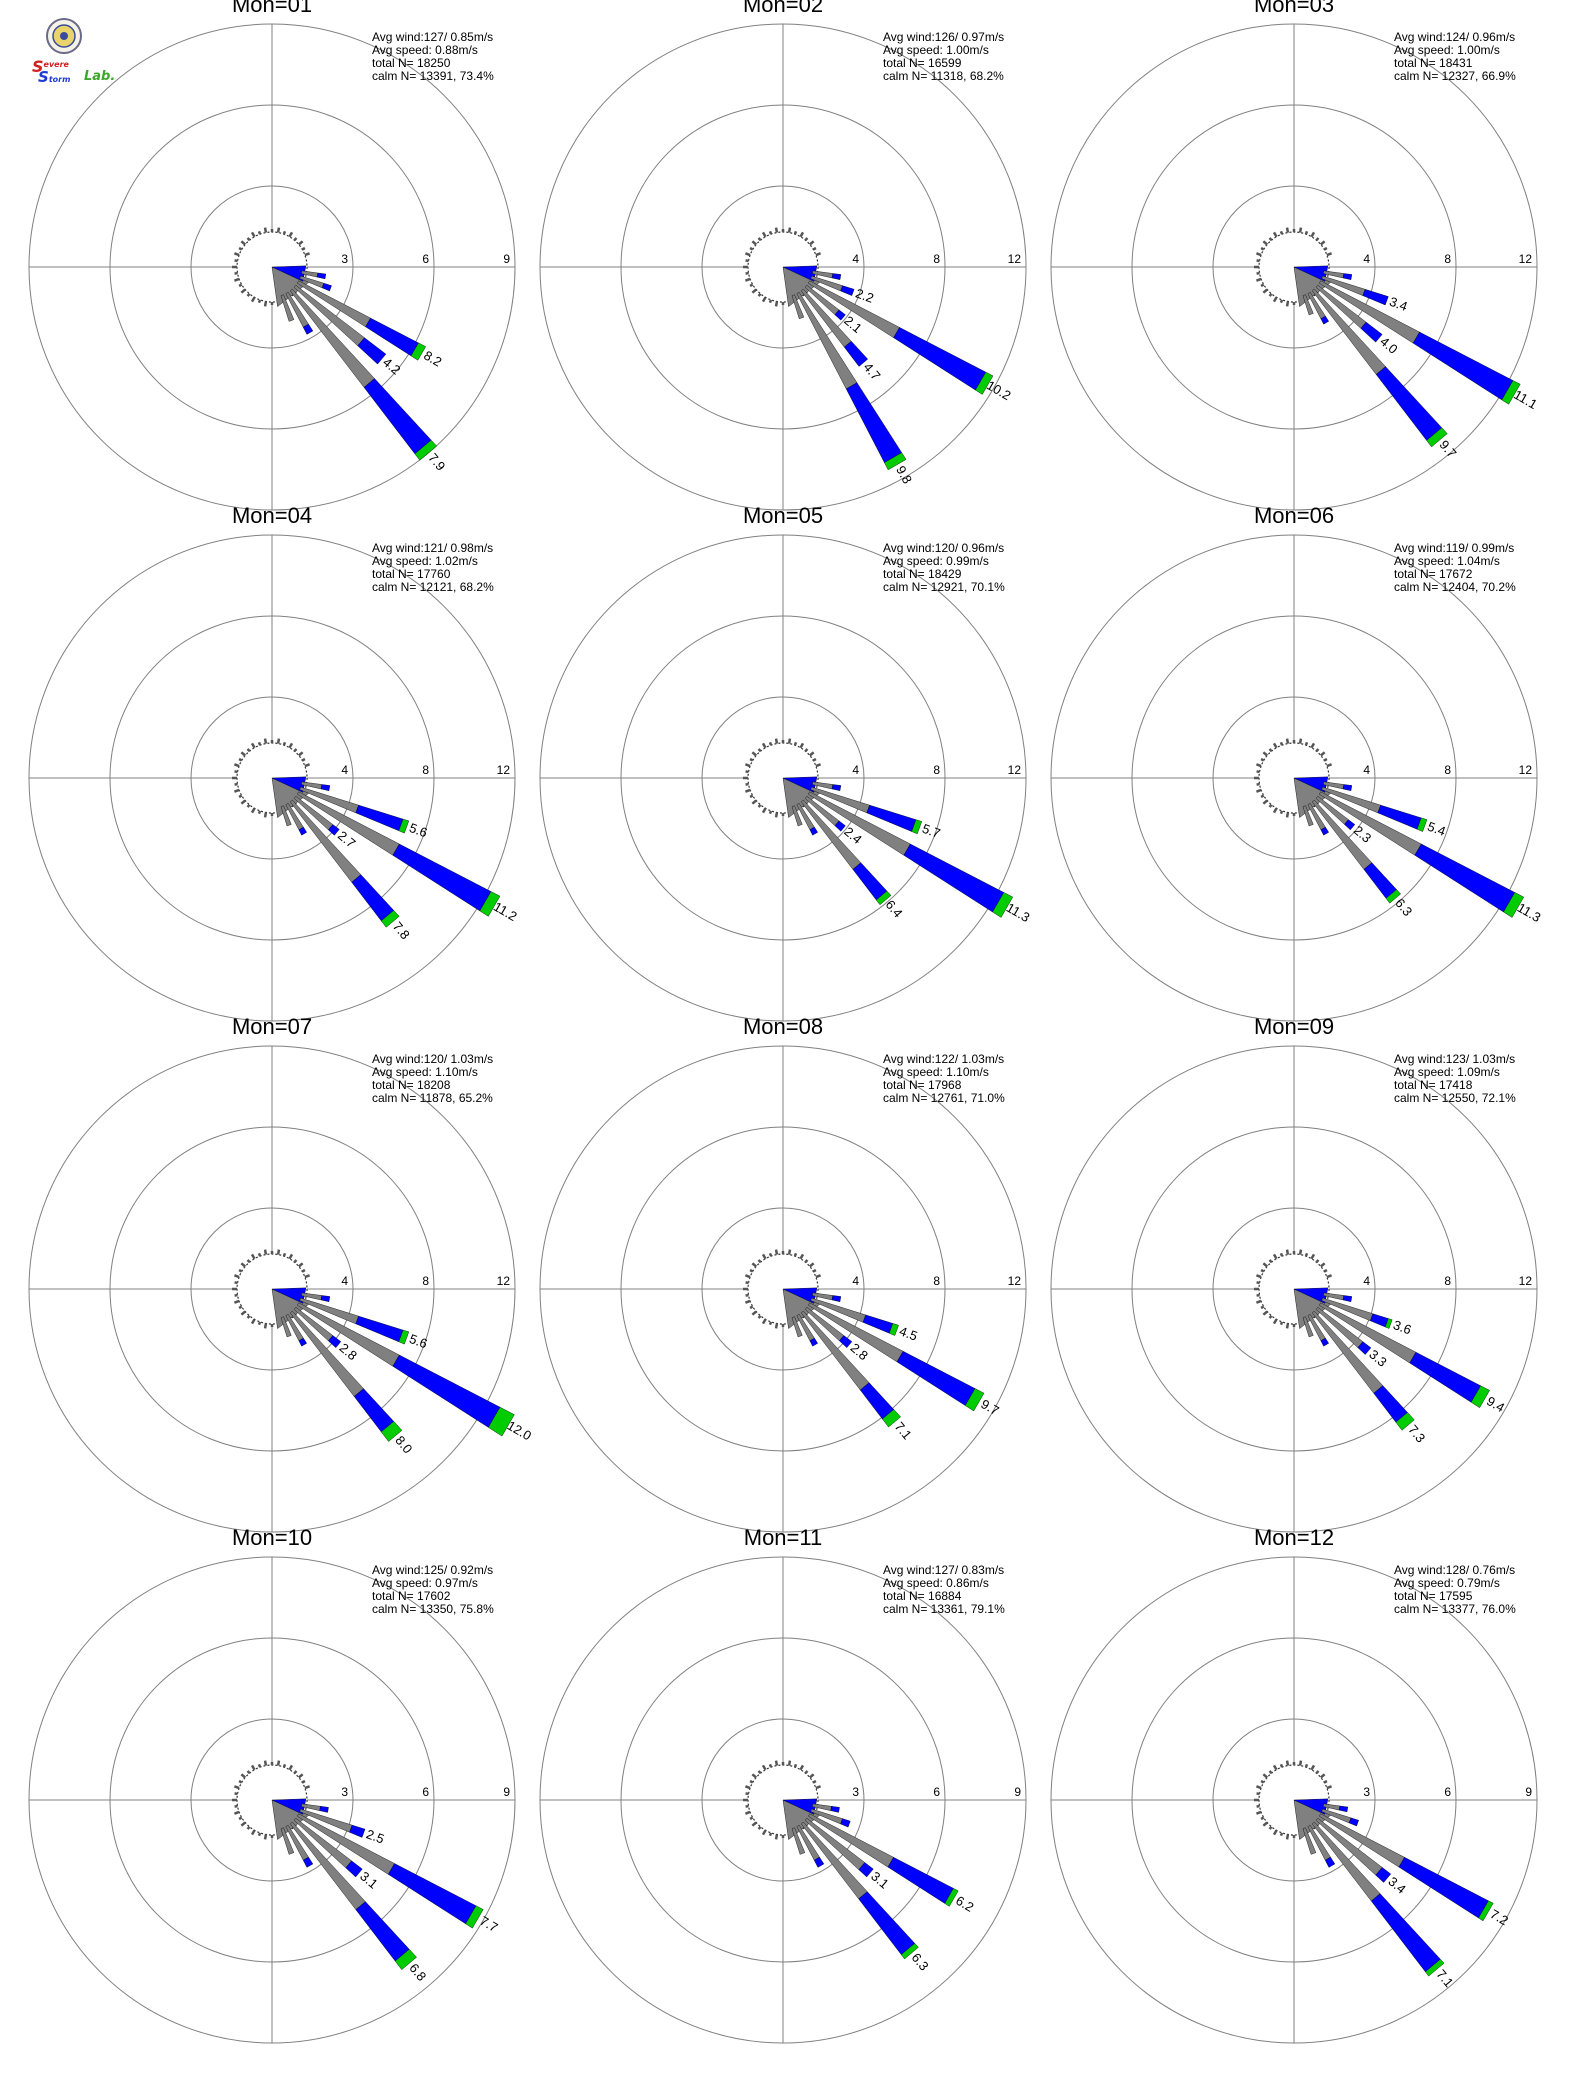 The height and width of the screenshot is (2090, 1580). What do you see at coordinates (894, 908) in the screenshot?
I see `spoke-value-label: 6.4` at bounding box center [894, 908].